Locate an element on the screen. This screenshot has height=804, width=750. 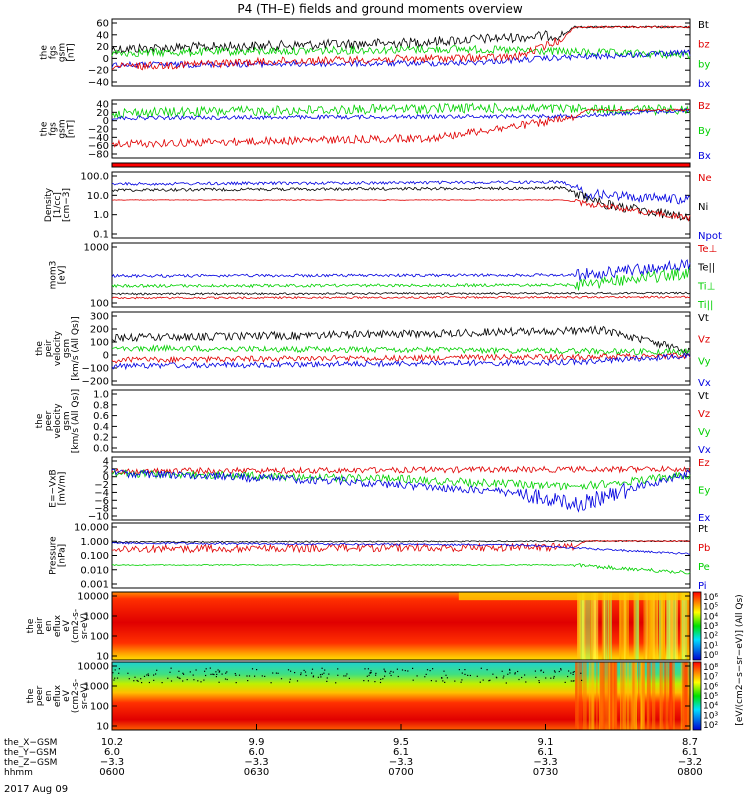
ylabel-line: the is located at coordinates (31, 625).